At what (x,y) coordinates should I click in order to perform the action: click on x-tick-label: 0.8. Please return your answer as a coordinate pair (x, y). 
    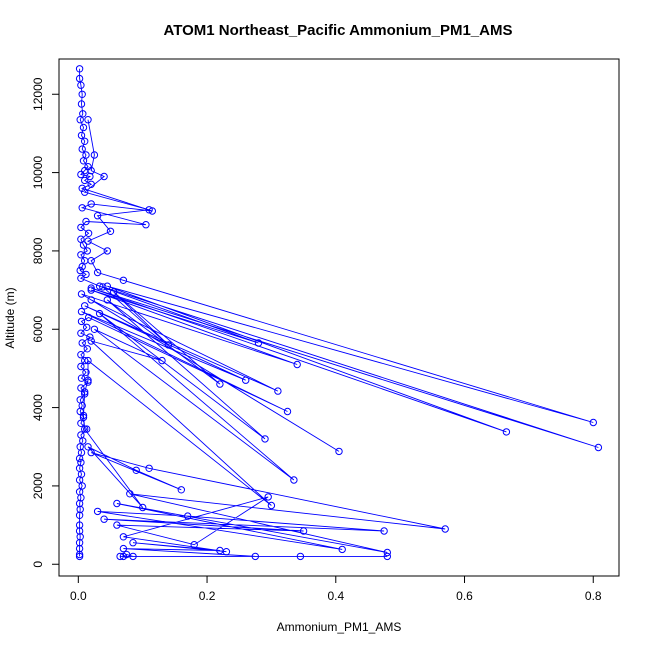
    Looking at the image, I should click on (593, 596).